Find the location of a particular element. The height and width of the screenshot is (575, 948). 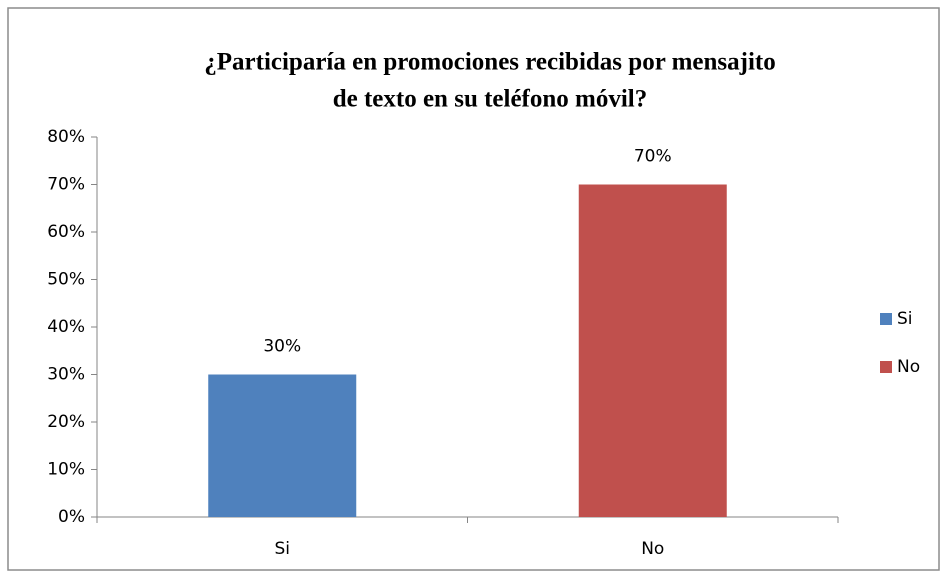

data-label: 30% is located at coordinates (282, 347).